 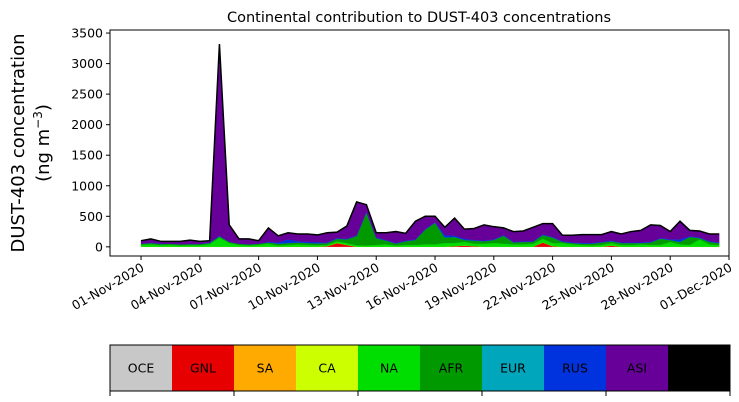 What do you see at coordinates (90, 140) in the screenshot?
I see `y-axis: 0 500 1000 1500 2000 2500 3000 3500` at bounding box center [90, 140].